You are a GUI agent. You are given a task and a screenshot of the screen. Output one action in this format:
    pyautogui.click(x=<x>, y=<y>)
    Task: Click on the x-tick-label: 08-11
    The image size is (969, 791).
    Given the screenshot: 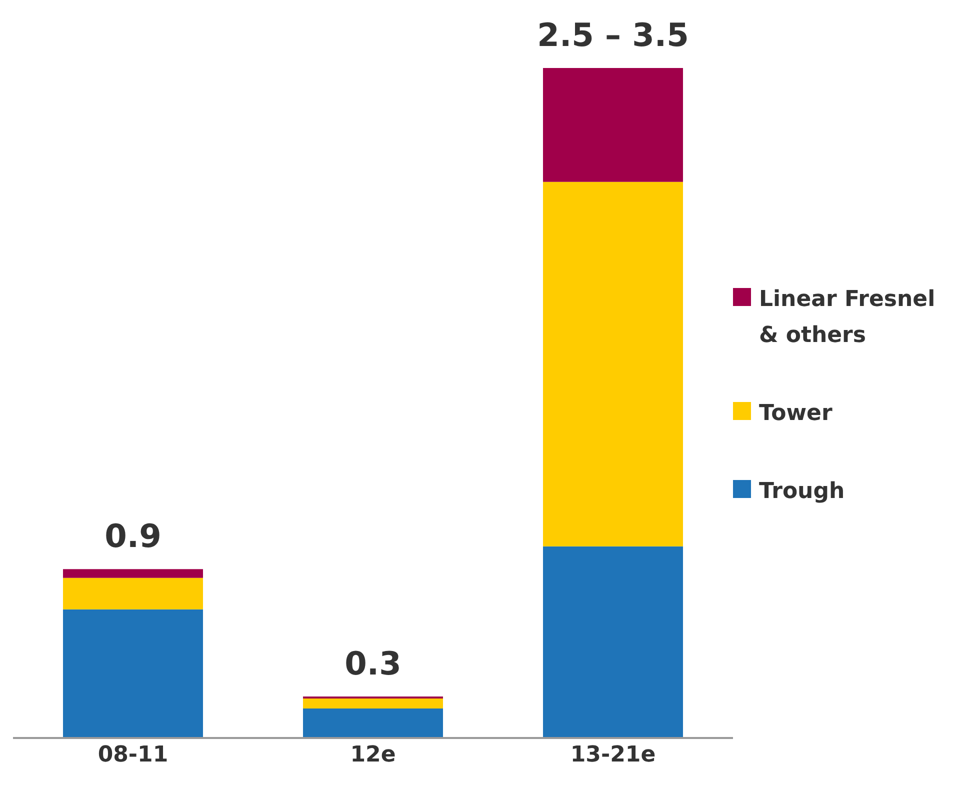 What is the action you would take?
    pyautogui.click(x=133, y=755)
    